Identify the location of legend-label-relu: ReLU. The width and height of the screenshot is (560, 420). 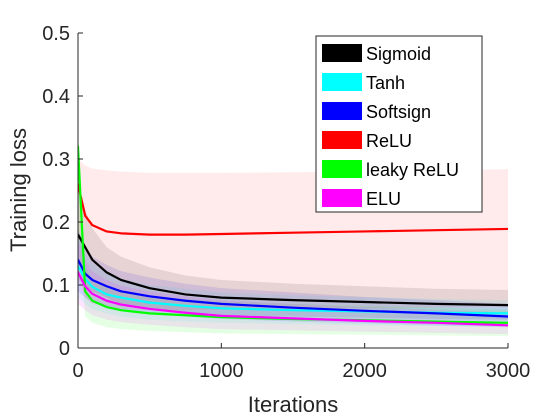
(389, 141).